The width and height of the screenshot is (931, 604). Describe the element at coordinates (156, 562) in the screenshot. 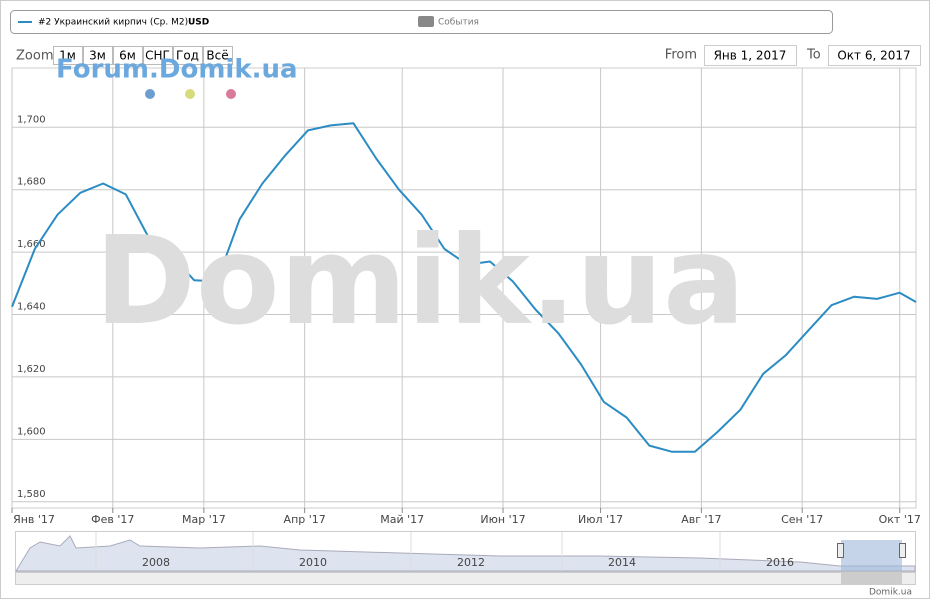

I see `navigator-label: 2008` at that location.